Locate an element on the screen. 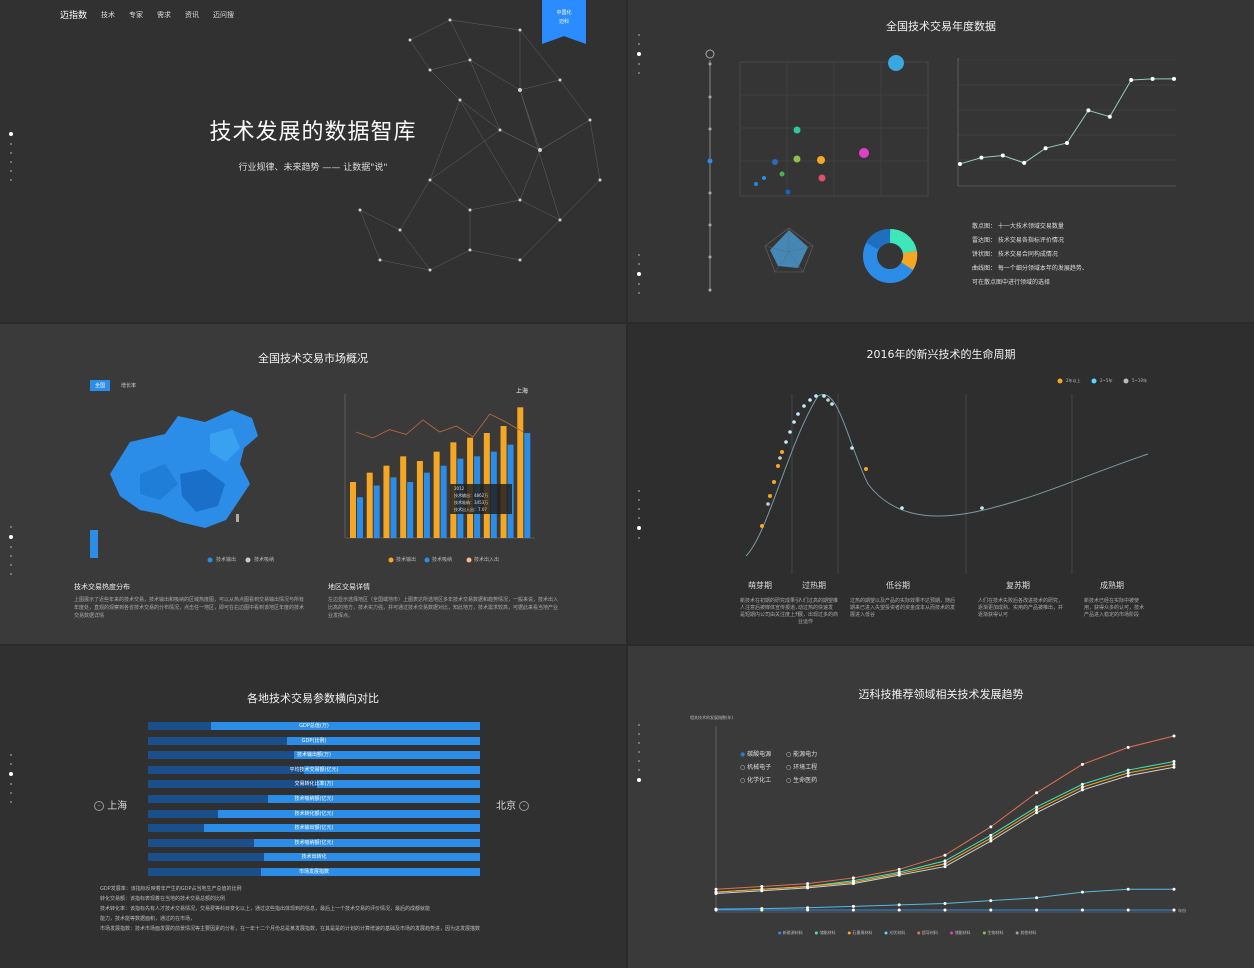  comparison-row: 技术出转化 is located at coordinates (314, 857).